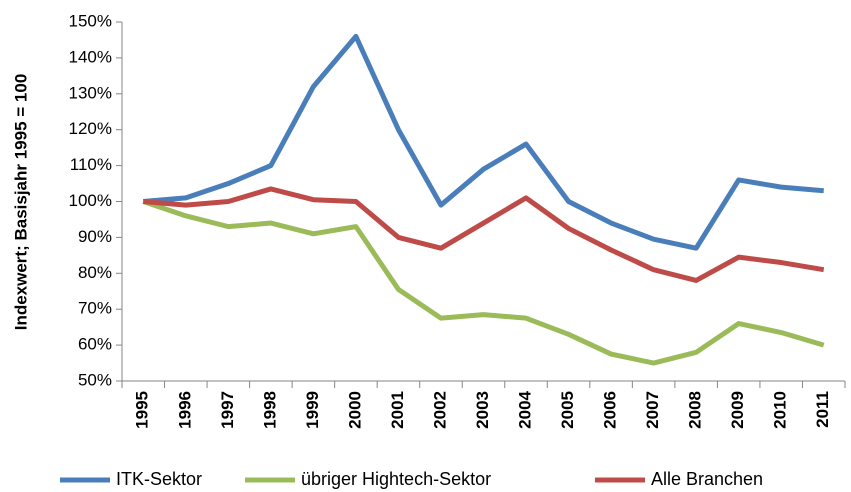 The height and width of the screenshot is (492, 851). What do you see at coordinates (707, 479) in the screenshot?
I see `legend-label: Alle Branchen` at bounding box center [707, 479].